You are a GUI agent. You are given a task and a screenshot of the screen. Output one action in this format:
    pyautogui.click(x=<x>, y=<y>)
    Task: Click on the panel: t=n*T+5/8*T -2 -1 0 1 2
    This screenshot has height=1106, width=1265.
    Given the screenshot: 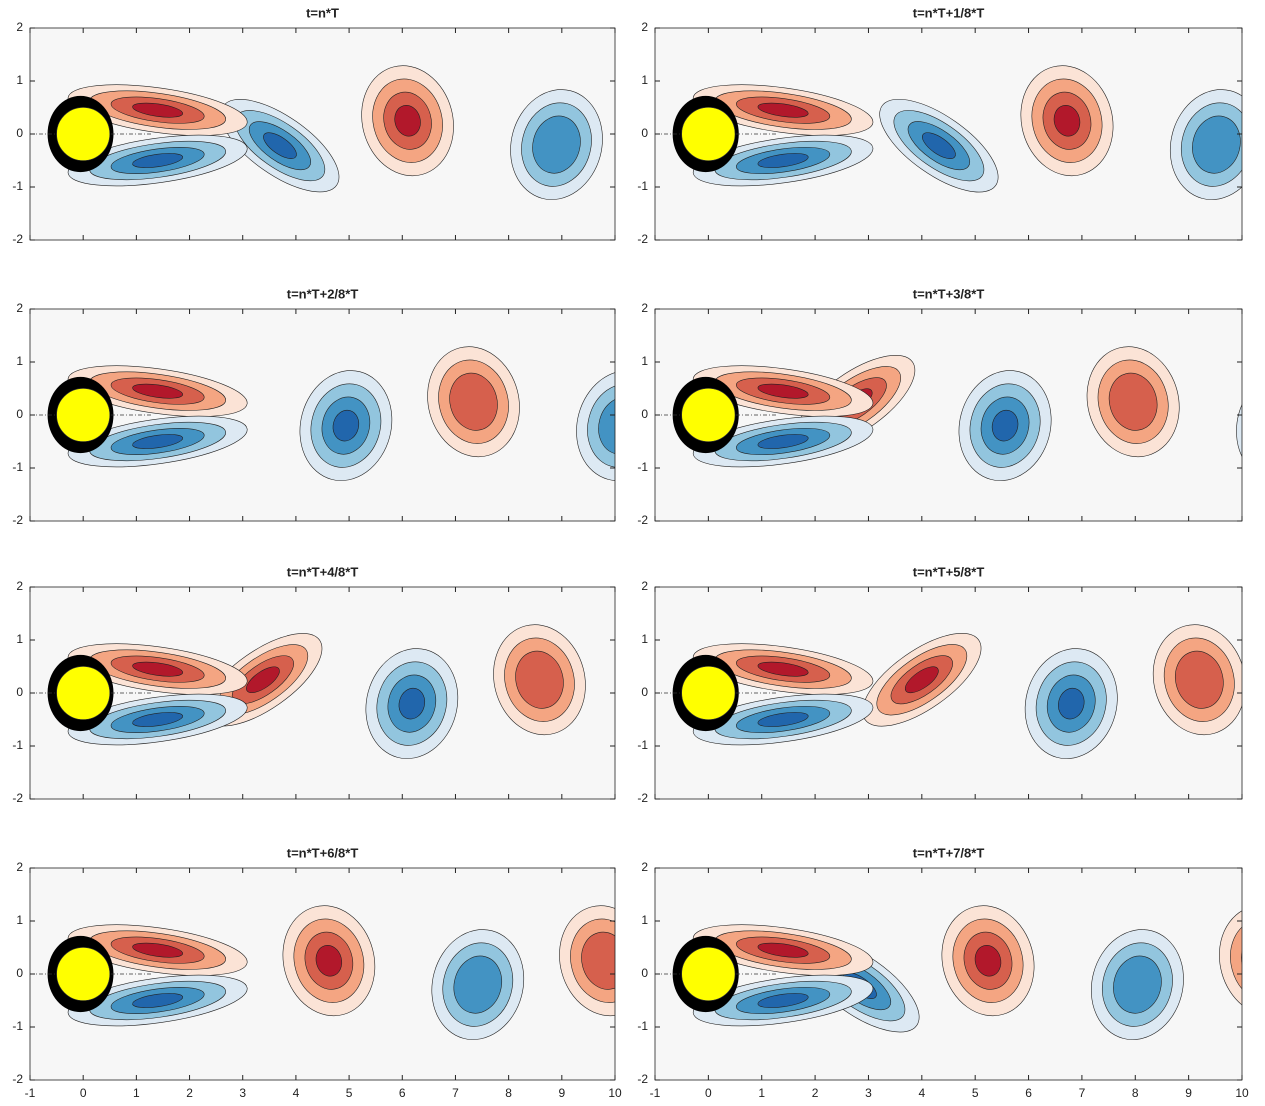 What is the action you would take?
    pyautogui.click(x=940, y=684)
    